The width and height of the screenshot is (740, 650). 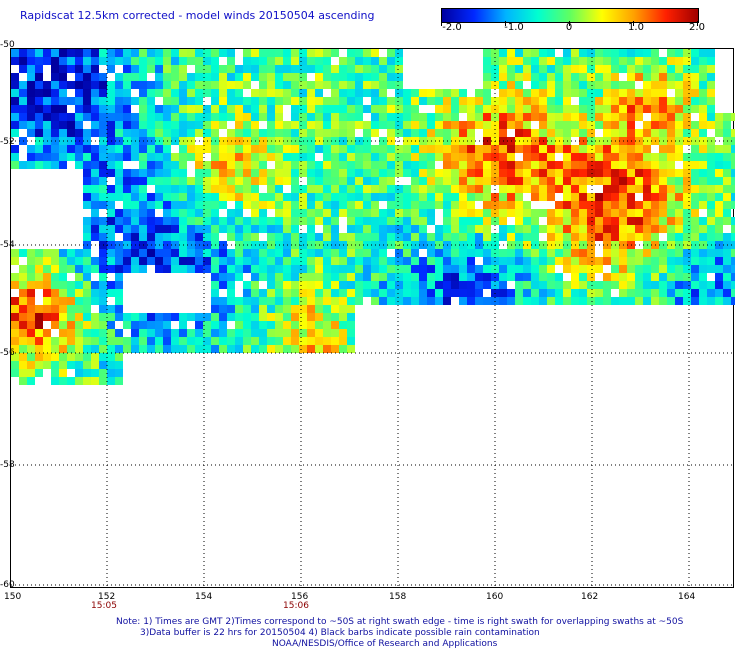 What do you see at coordinates (7, 142) in the screenshot?
I see `lat-label: -52` at bounding box center [7, 142].